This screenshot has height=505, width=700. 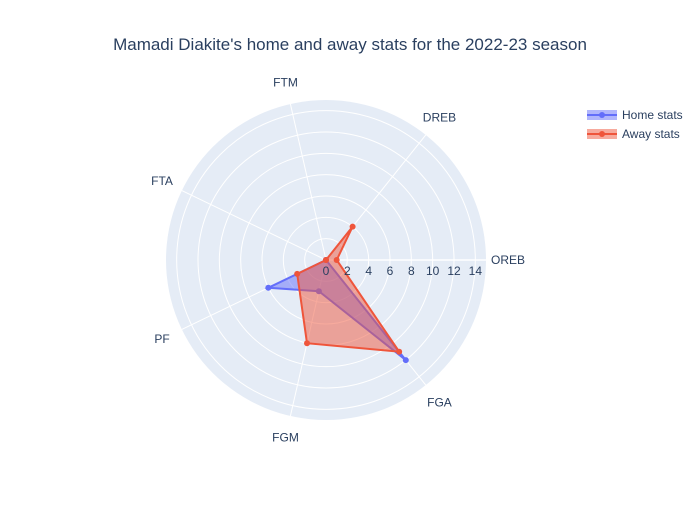 I want to click on radial-tick-label: 10, so click(x=433, y=271).